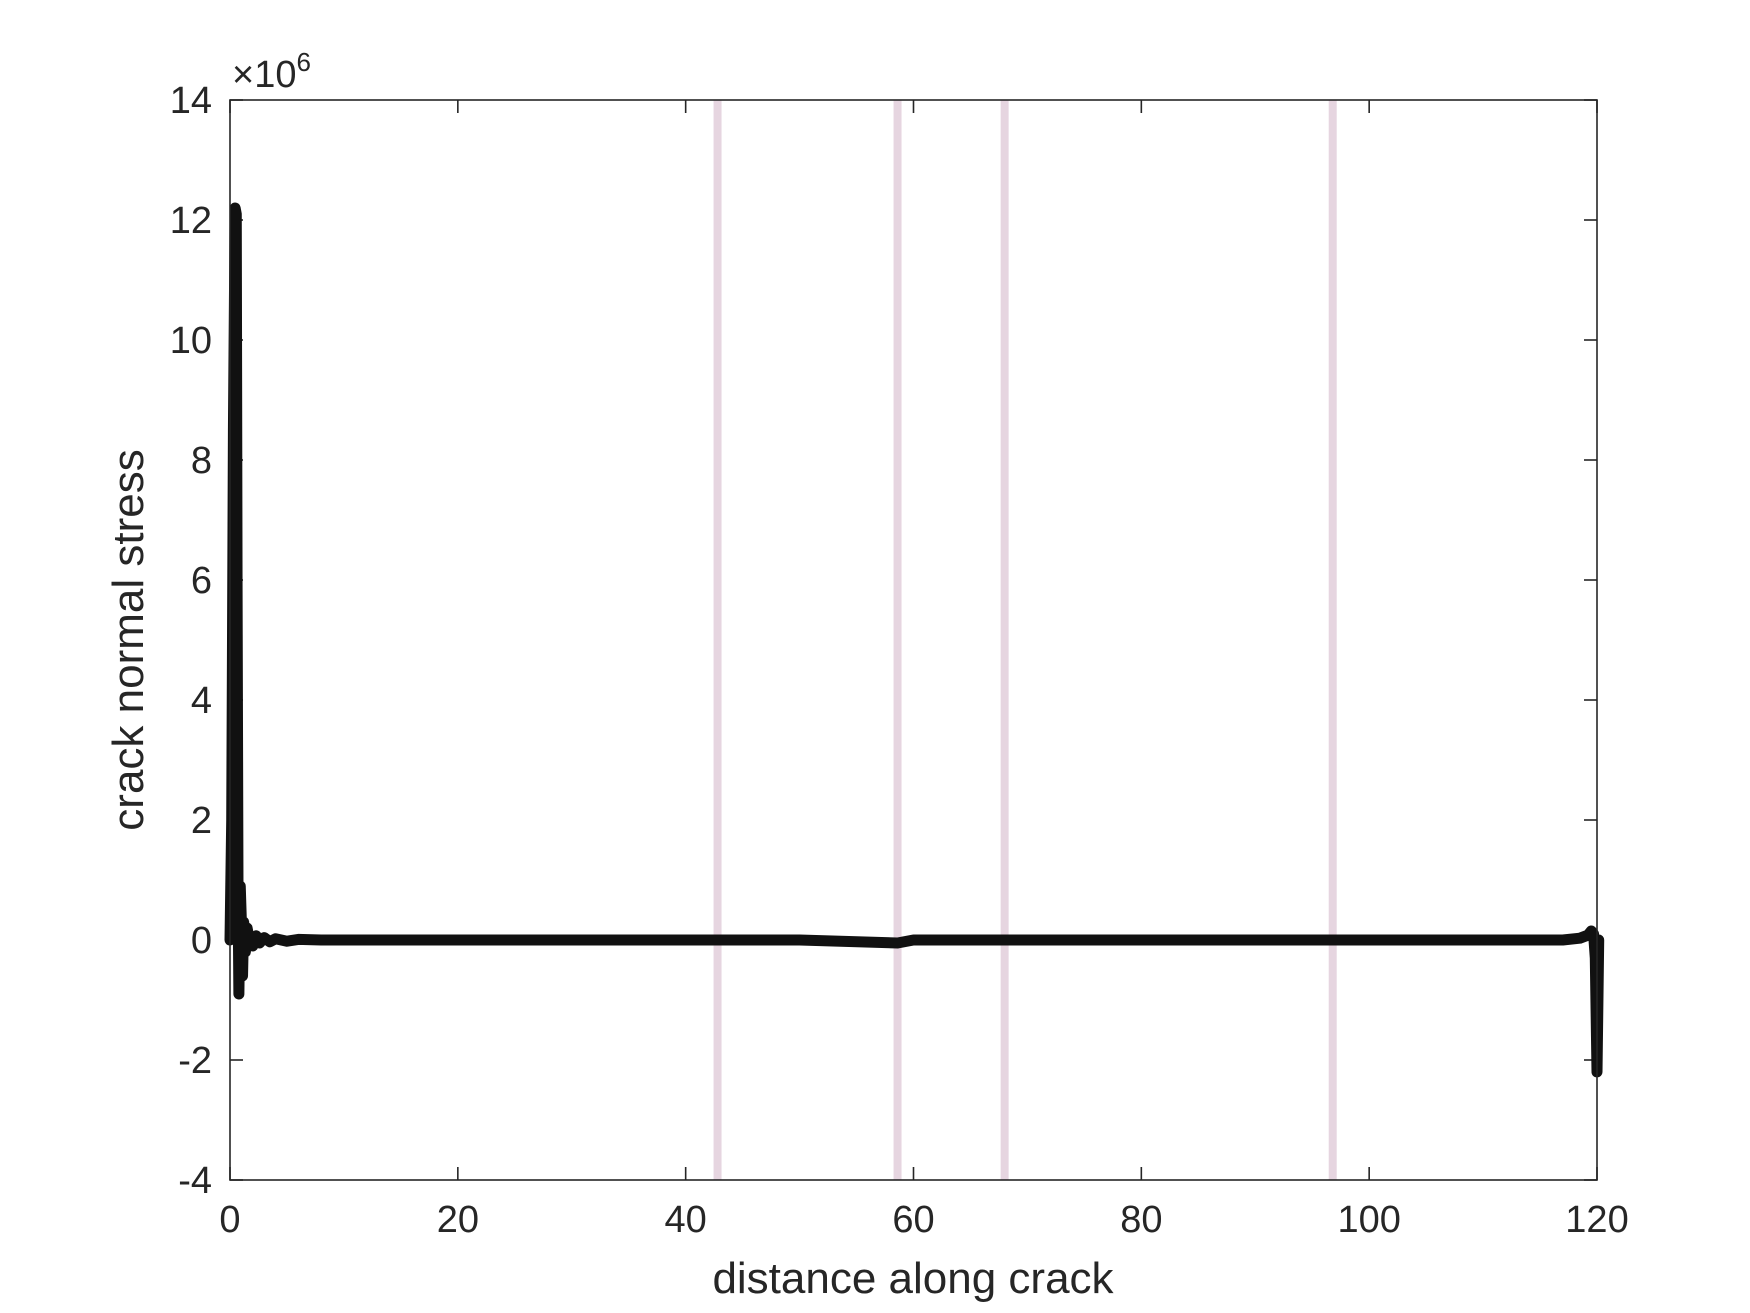  Describe the element at coordinates (191, 641) in the screenshot. I see `y-tick-labels: -4 -2 0 2 4 6 8 10 12 14` at that location.